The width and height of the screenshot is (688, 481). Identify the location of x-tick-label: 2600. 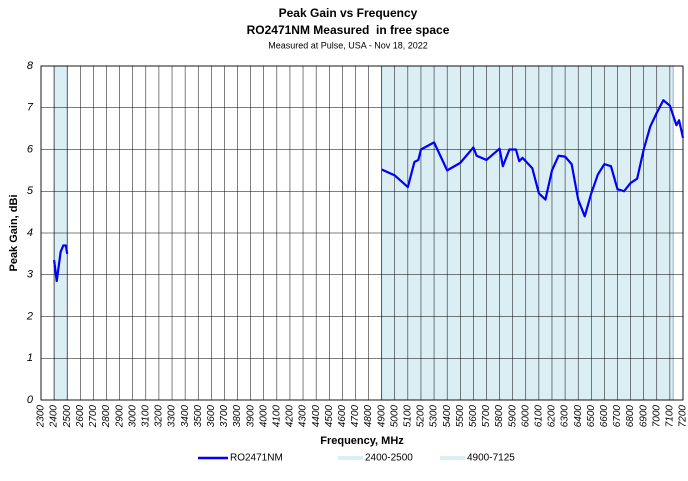
(80, 417).